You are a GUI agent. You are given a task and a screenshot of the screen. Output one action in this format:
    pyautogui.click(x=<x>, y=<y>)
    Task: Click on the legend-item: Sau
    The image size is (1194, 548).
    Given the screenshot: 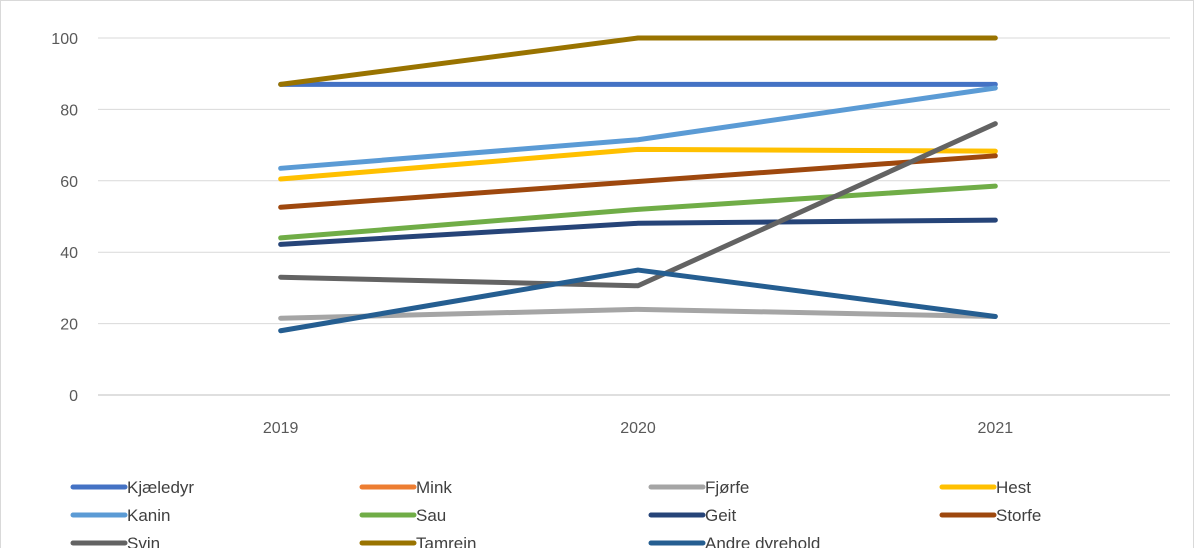 What is the action you would take?
    pyautogui.click(x=402, y=515)
    